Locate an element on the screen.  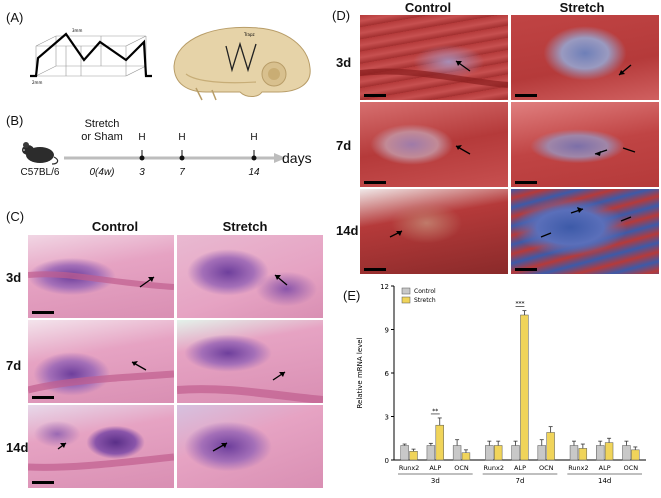
dimension-label: 3mm is located at coordinates (77, 30).